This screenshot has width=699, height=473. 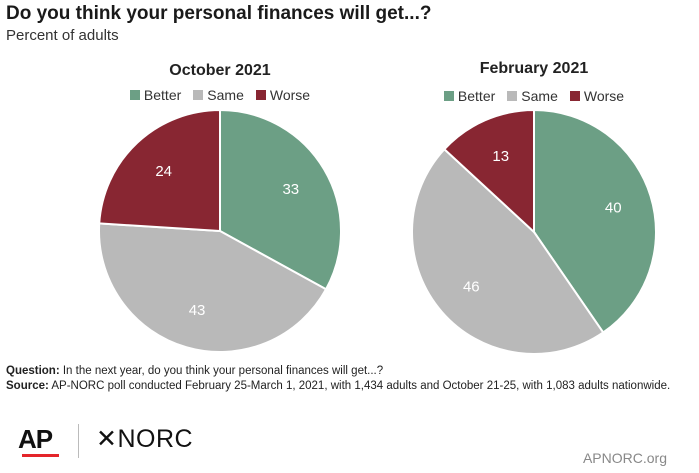 I want to click on data-label-better: 40, so click(x=613, y=207).